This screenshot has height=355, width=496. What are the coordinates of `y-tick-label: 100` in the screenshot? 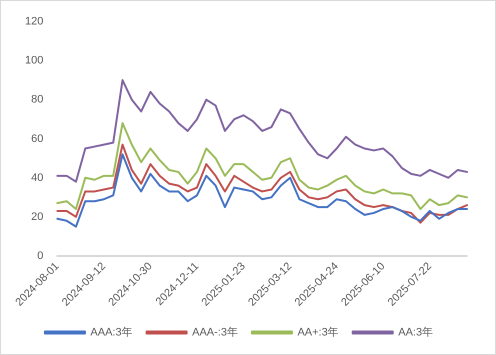 It's located at (34, 60).